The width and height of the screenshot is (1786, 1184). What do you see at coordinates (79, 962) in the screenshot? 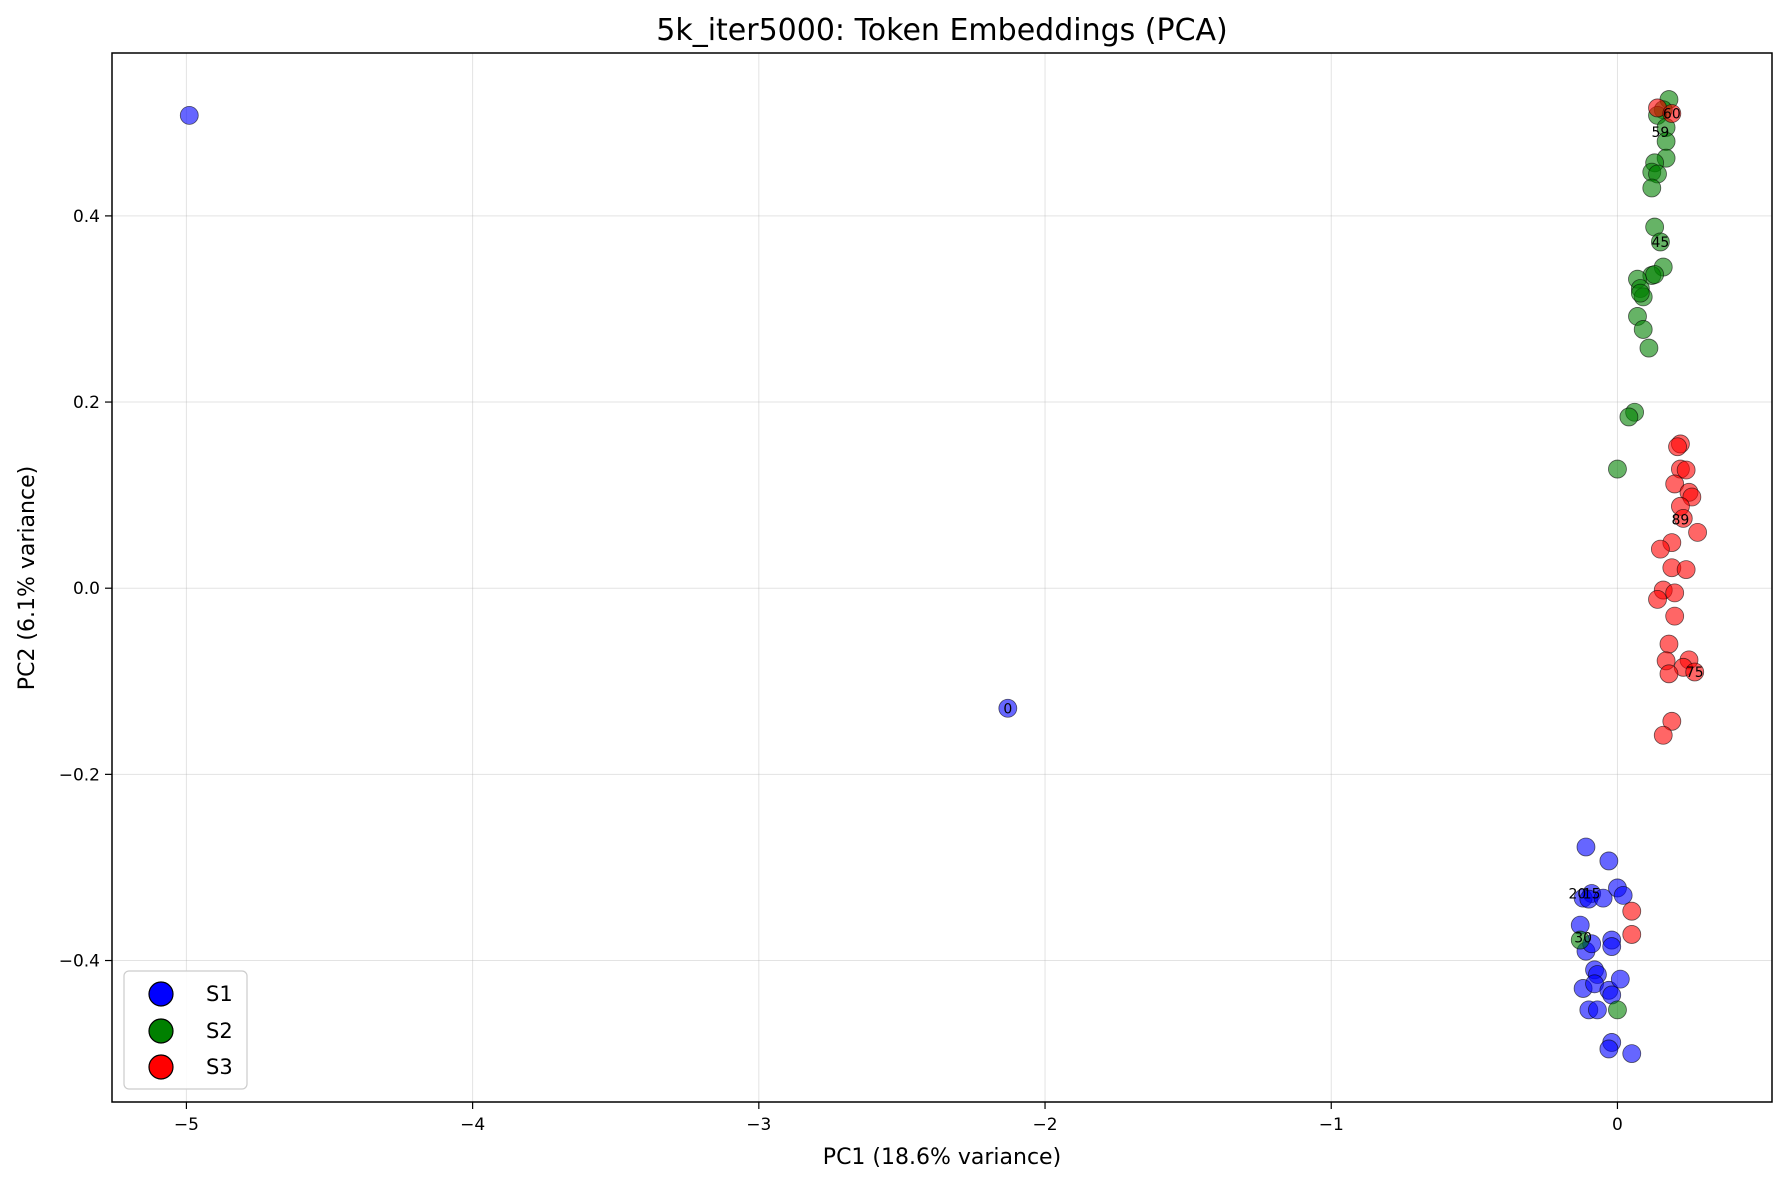
I see `y-tick-label: −0.4` at bounding box center [79, 962].